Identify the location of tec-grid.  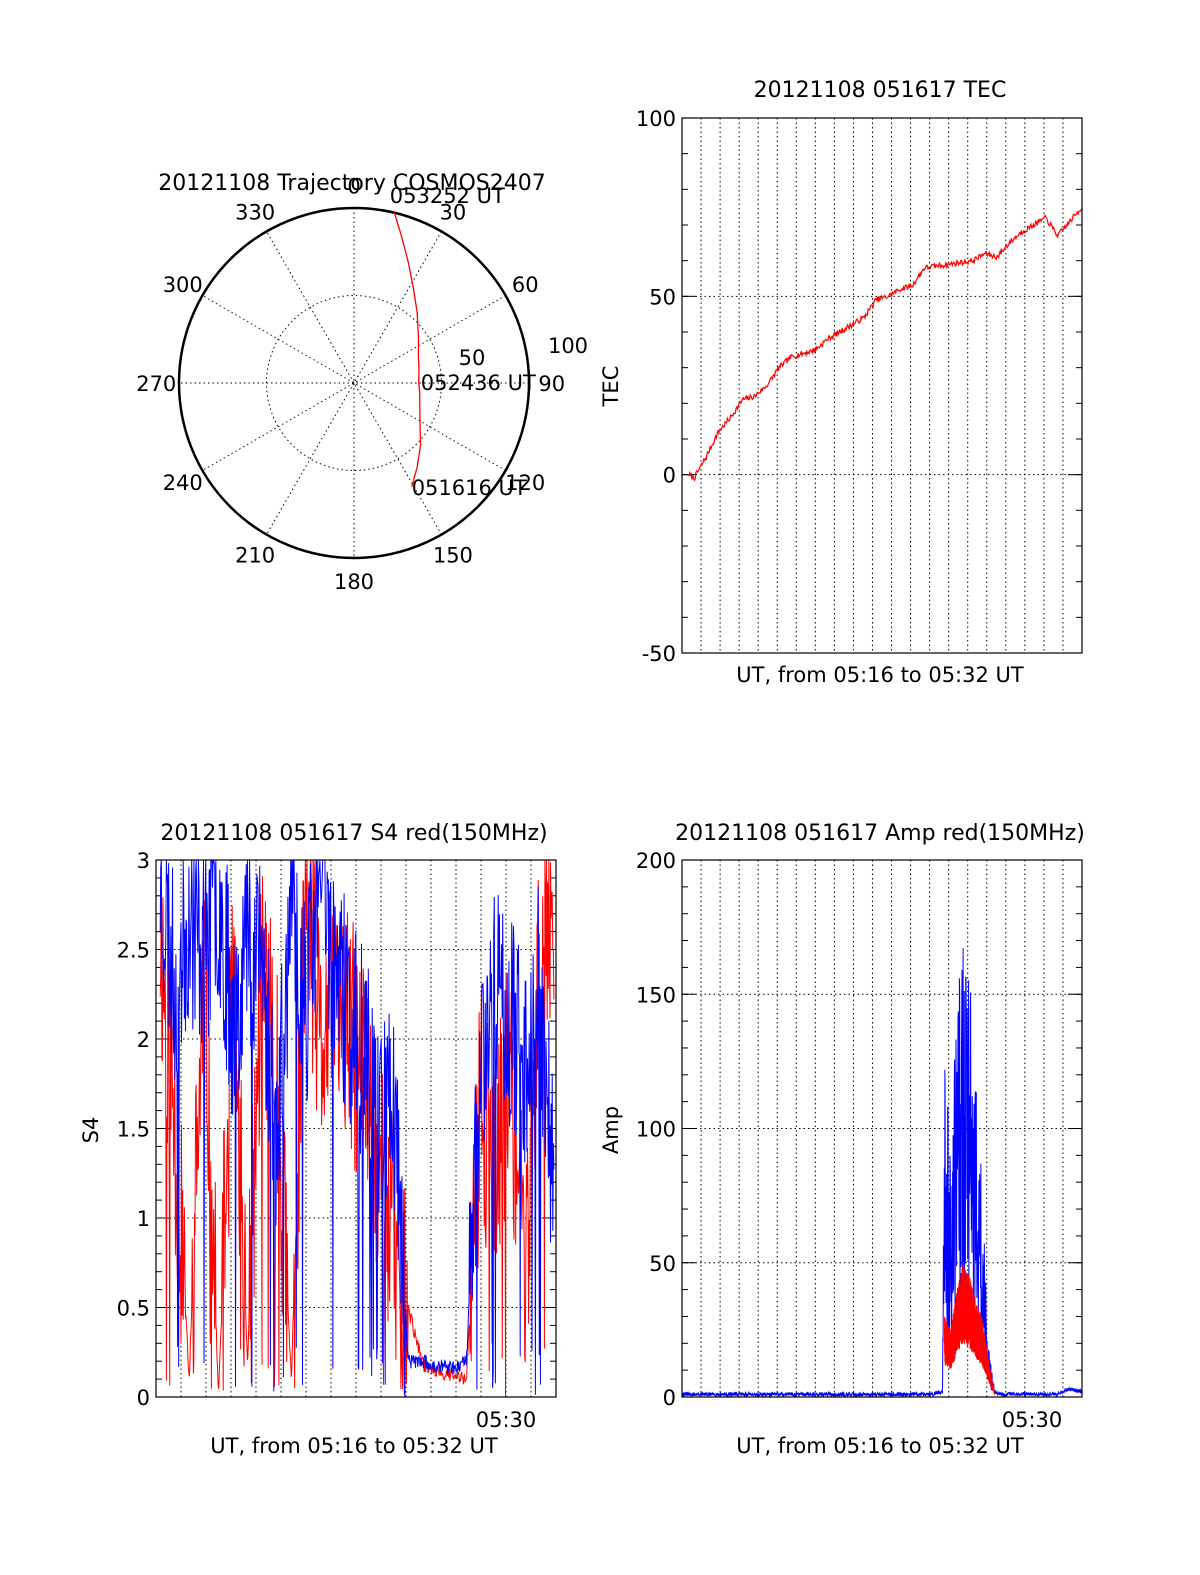
(882, 385).